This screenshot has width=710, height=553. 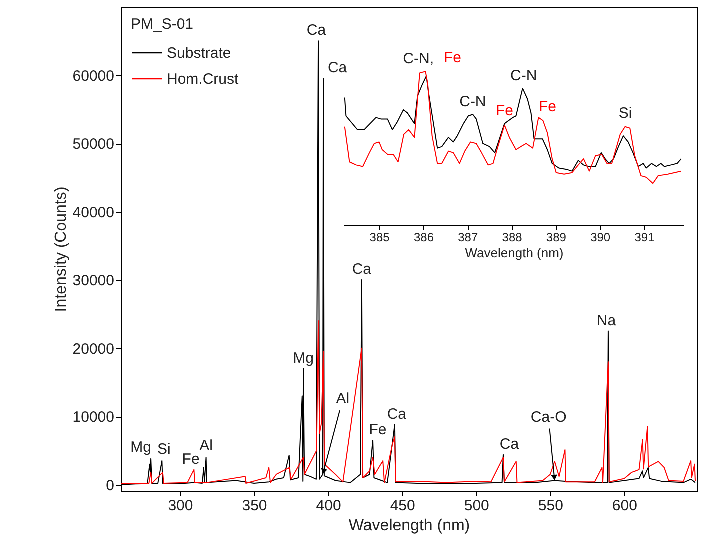 What do you see at coordinates (548, 417) in the screenshot?
I see `annotation: Ca-O` at bounding box center [548, 417].